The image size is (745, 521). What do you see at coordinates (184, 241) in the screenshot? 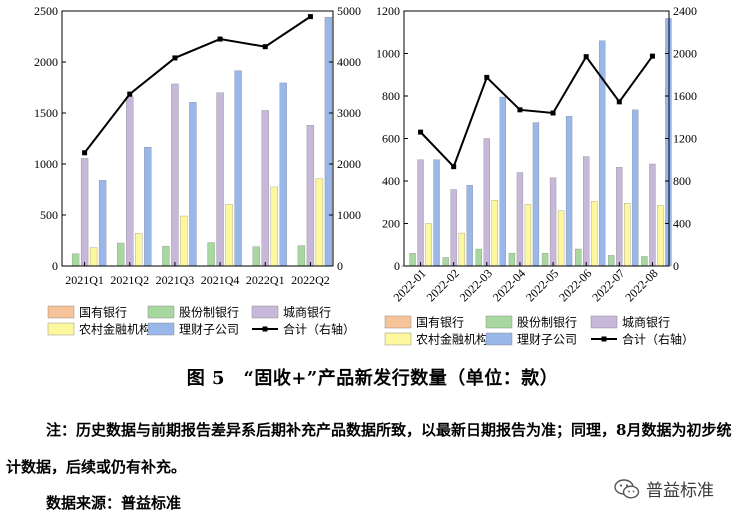
I see `bar-2021Q3-农村金融机构` at bounding box center [184, 241].